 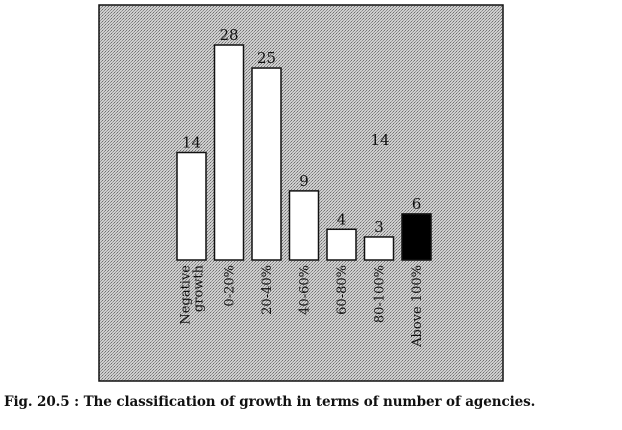 I want to click on category-label-0-20: 0-20%, so click(x=230, y=286).